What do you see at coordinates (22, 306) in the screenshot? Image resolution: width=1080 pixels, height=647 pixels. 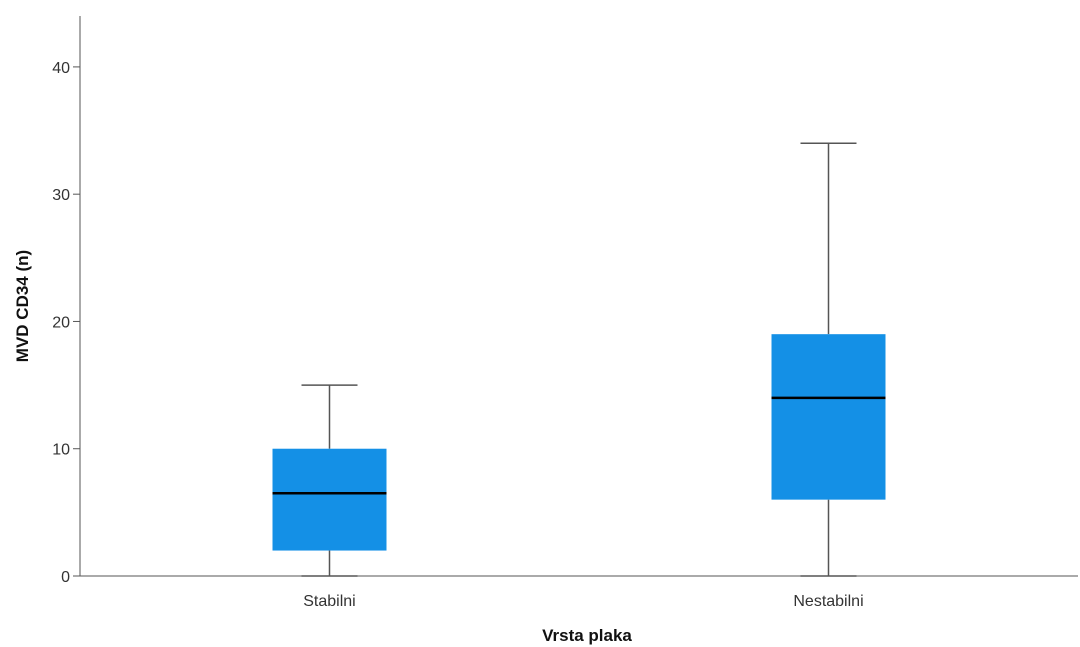 I see `y-axis-title: MVD CD34 (n)` at bounding box center [22, 306].